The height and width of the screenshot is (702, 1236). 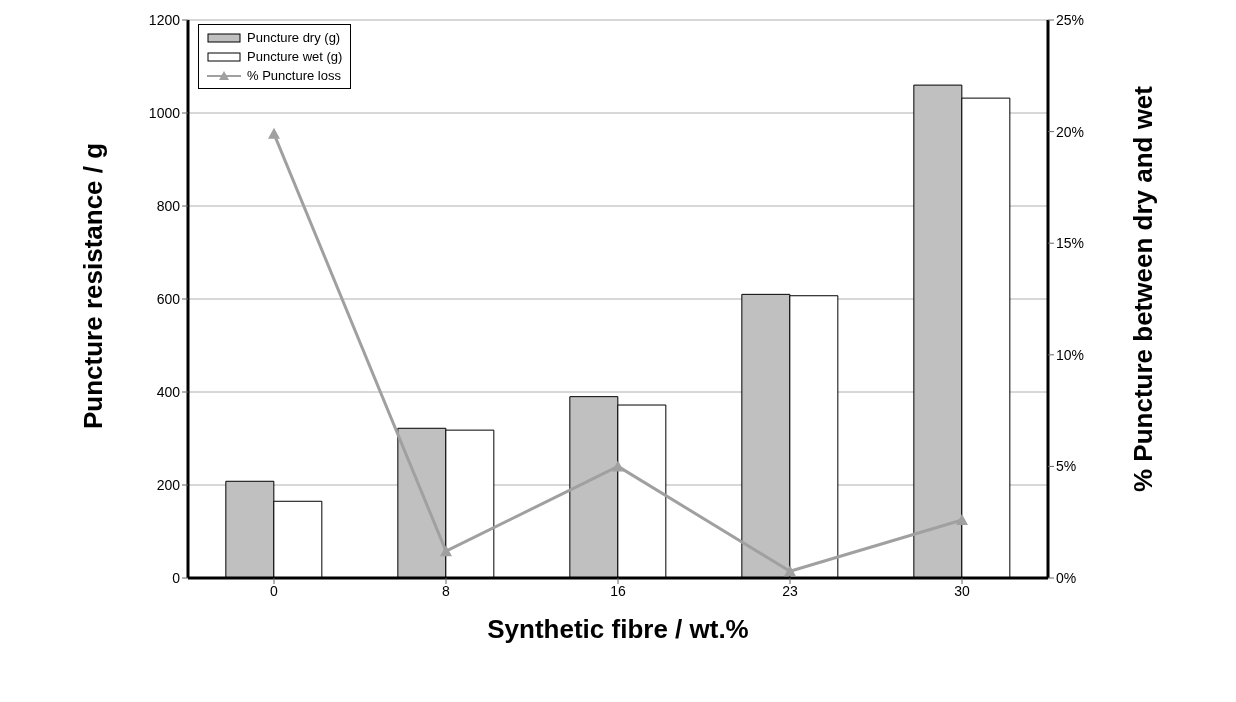 I want to click on legend-label: Puncture wet (g), so click(x=295, y=56).